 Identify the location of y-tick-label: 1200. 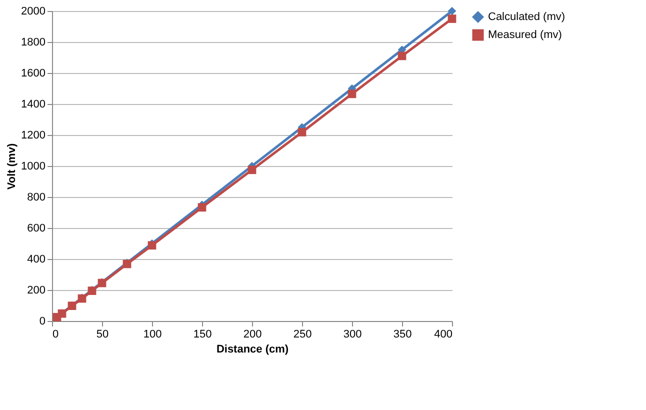
(33, 136).